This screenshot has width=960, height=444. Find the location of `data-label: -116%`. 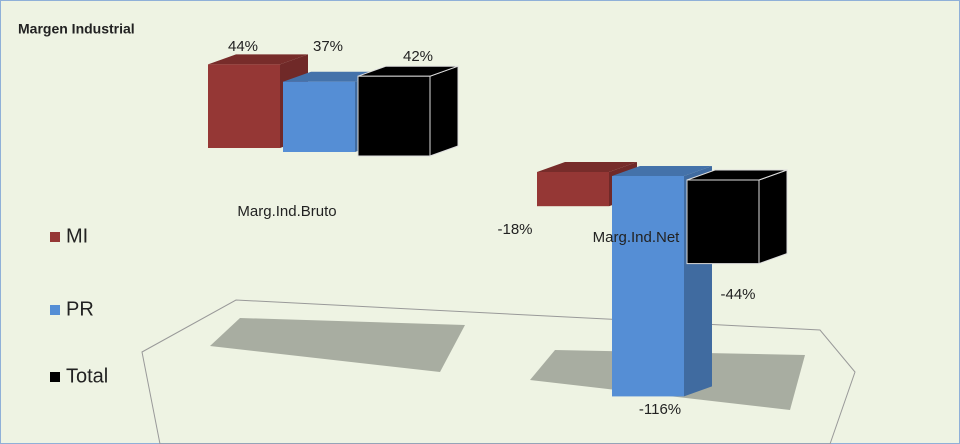

data-label: -116% is located at coordinates (660, 409).